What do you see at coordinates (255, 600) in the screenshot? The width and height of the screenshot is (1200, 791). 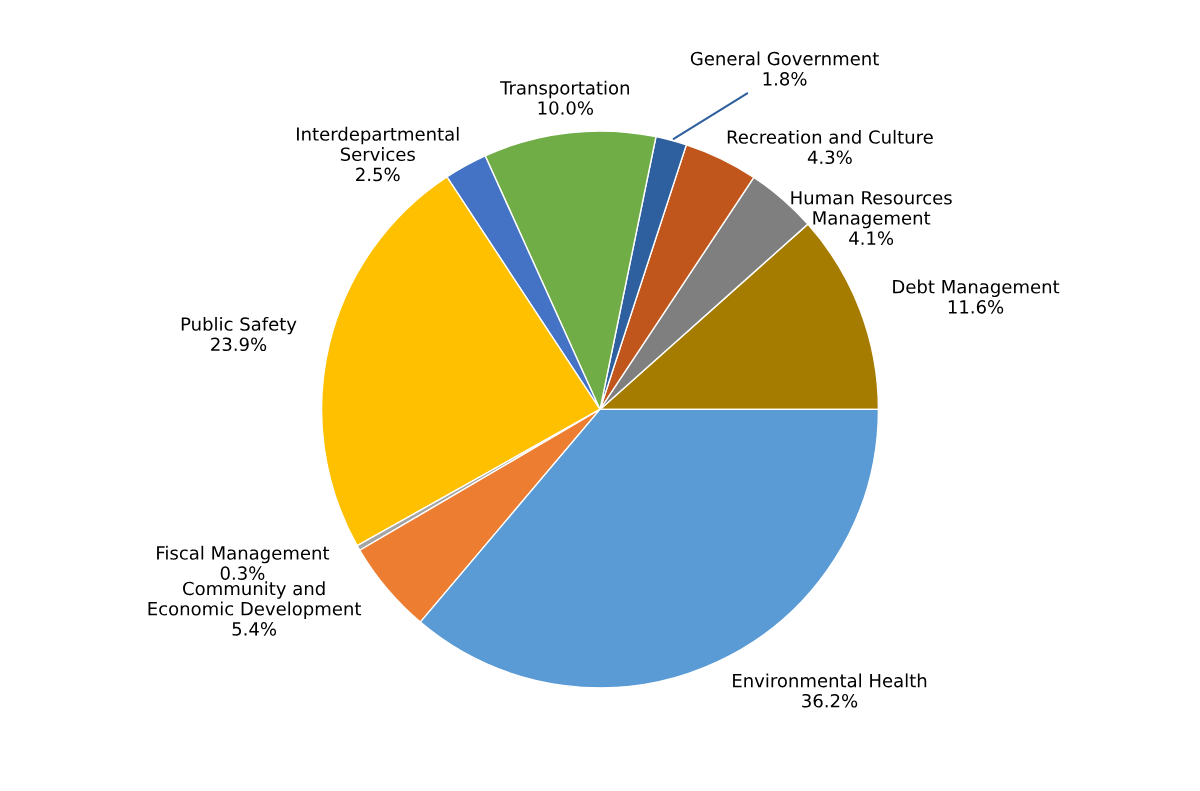 I see `slice-label: Community and Economic Development` at bounding box center [255, 600].